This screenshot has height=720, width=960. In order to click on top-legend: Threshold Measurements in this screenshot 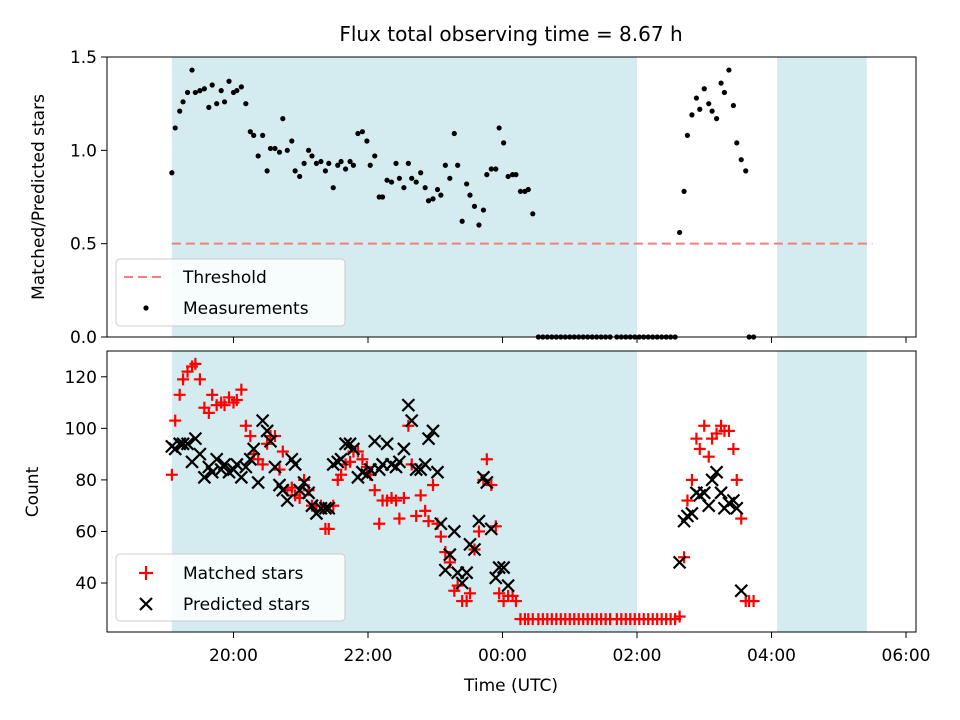, I will do `click(230, 292)`.